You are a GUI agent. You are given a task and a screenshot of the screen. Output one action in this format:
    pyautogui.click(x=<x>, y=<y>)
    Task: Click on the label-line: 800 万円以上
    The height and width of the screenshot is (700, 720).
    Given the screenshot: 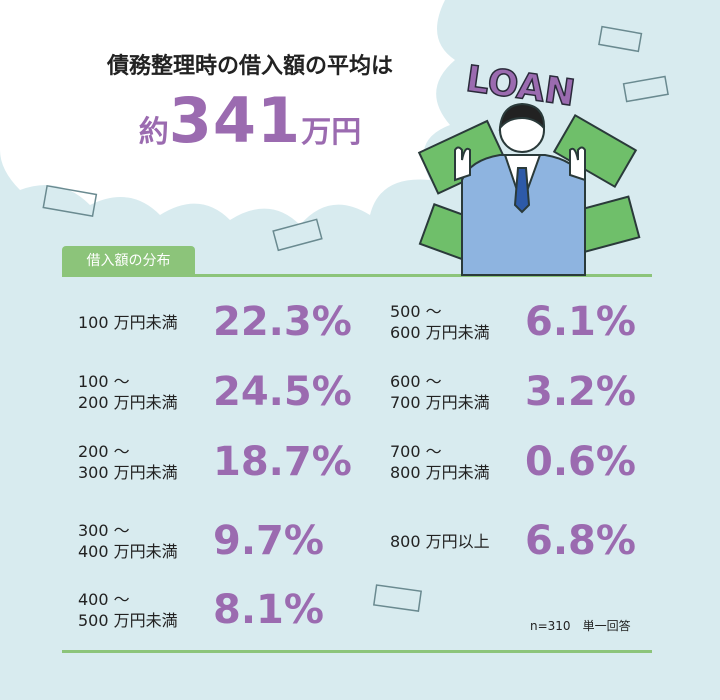 What is the action you would take?
    pyautogui.click(x=440, y=541)
    